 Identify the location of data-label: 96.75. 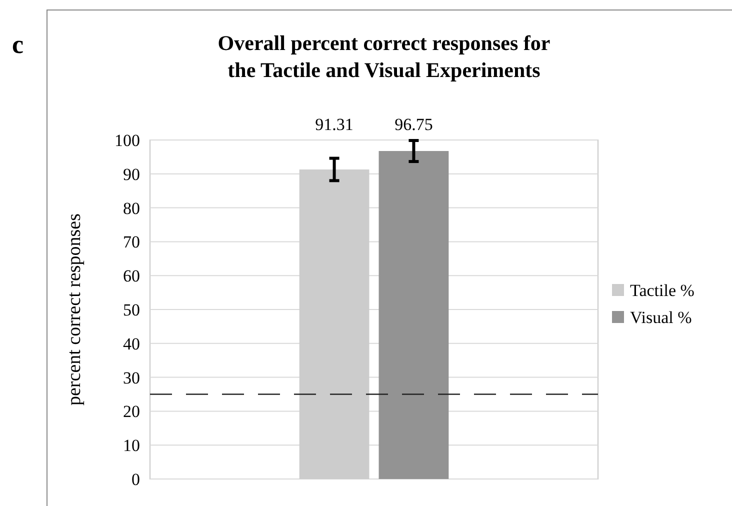
(413, 124).